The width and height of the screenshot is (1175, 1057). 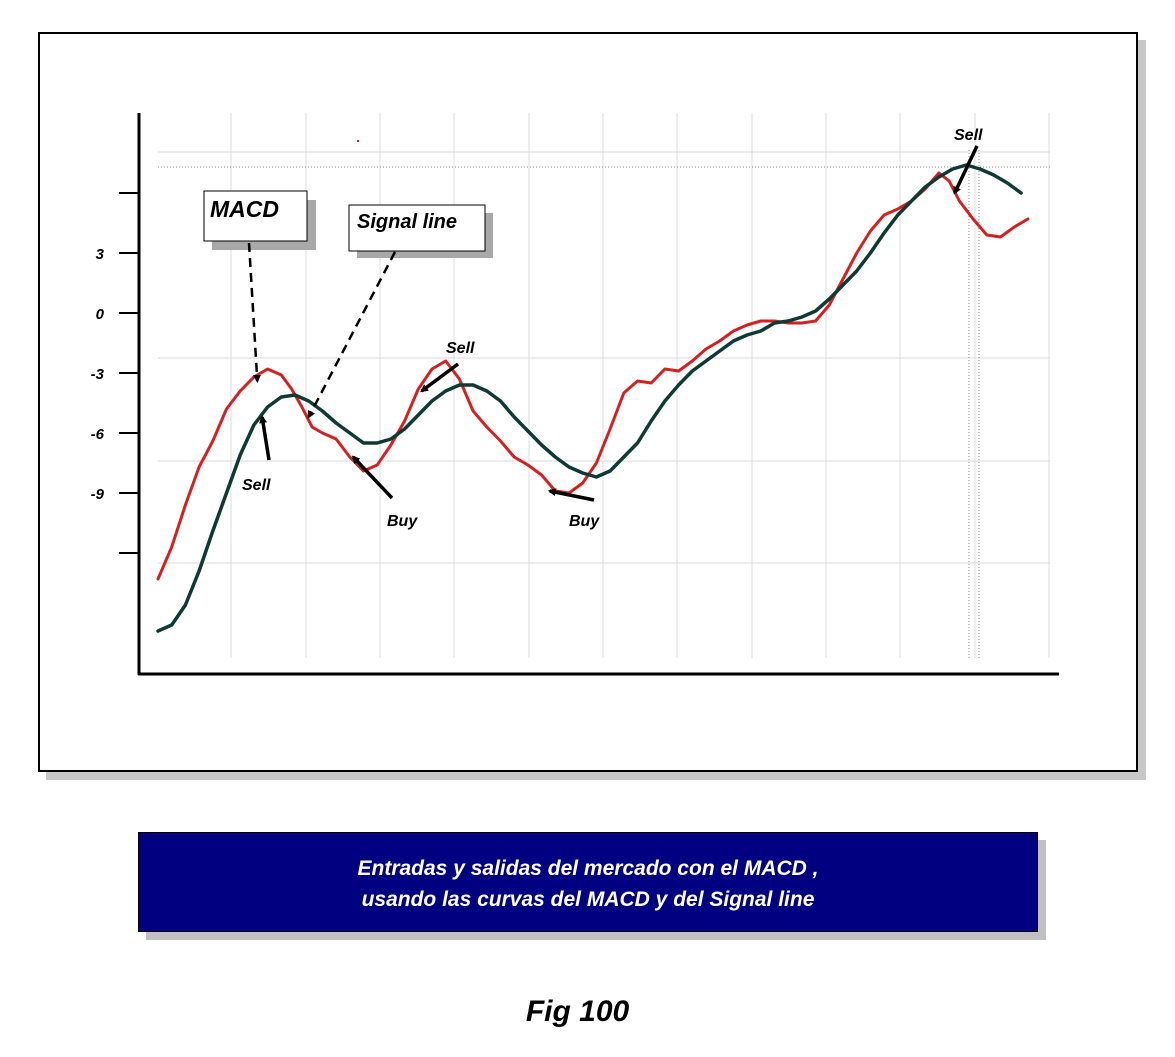 I want to click on figure-label: Fig 100, so click(x=577, y=1011).